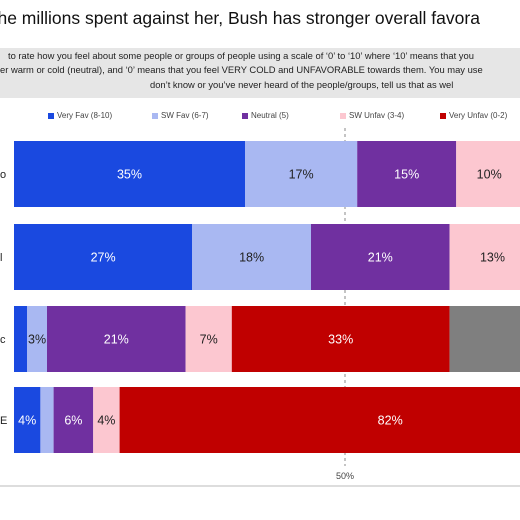 This screenshot has width=520, height=520. I want to click on data-label: 35%, so click(129, 175).